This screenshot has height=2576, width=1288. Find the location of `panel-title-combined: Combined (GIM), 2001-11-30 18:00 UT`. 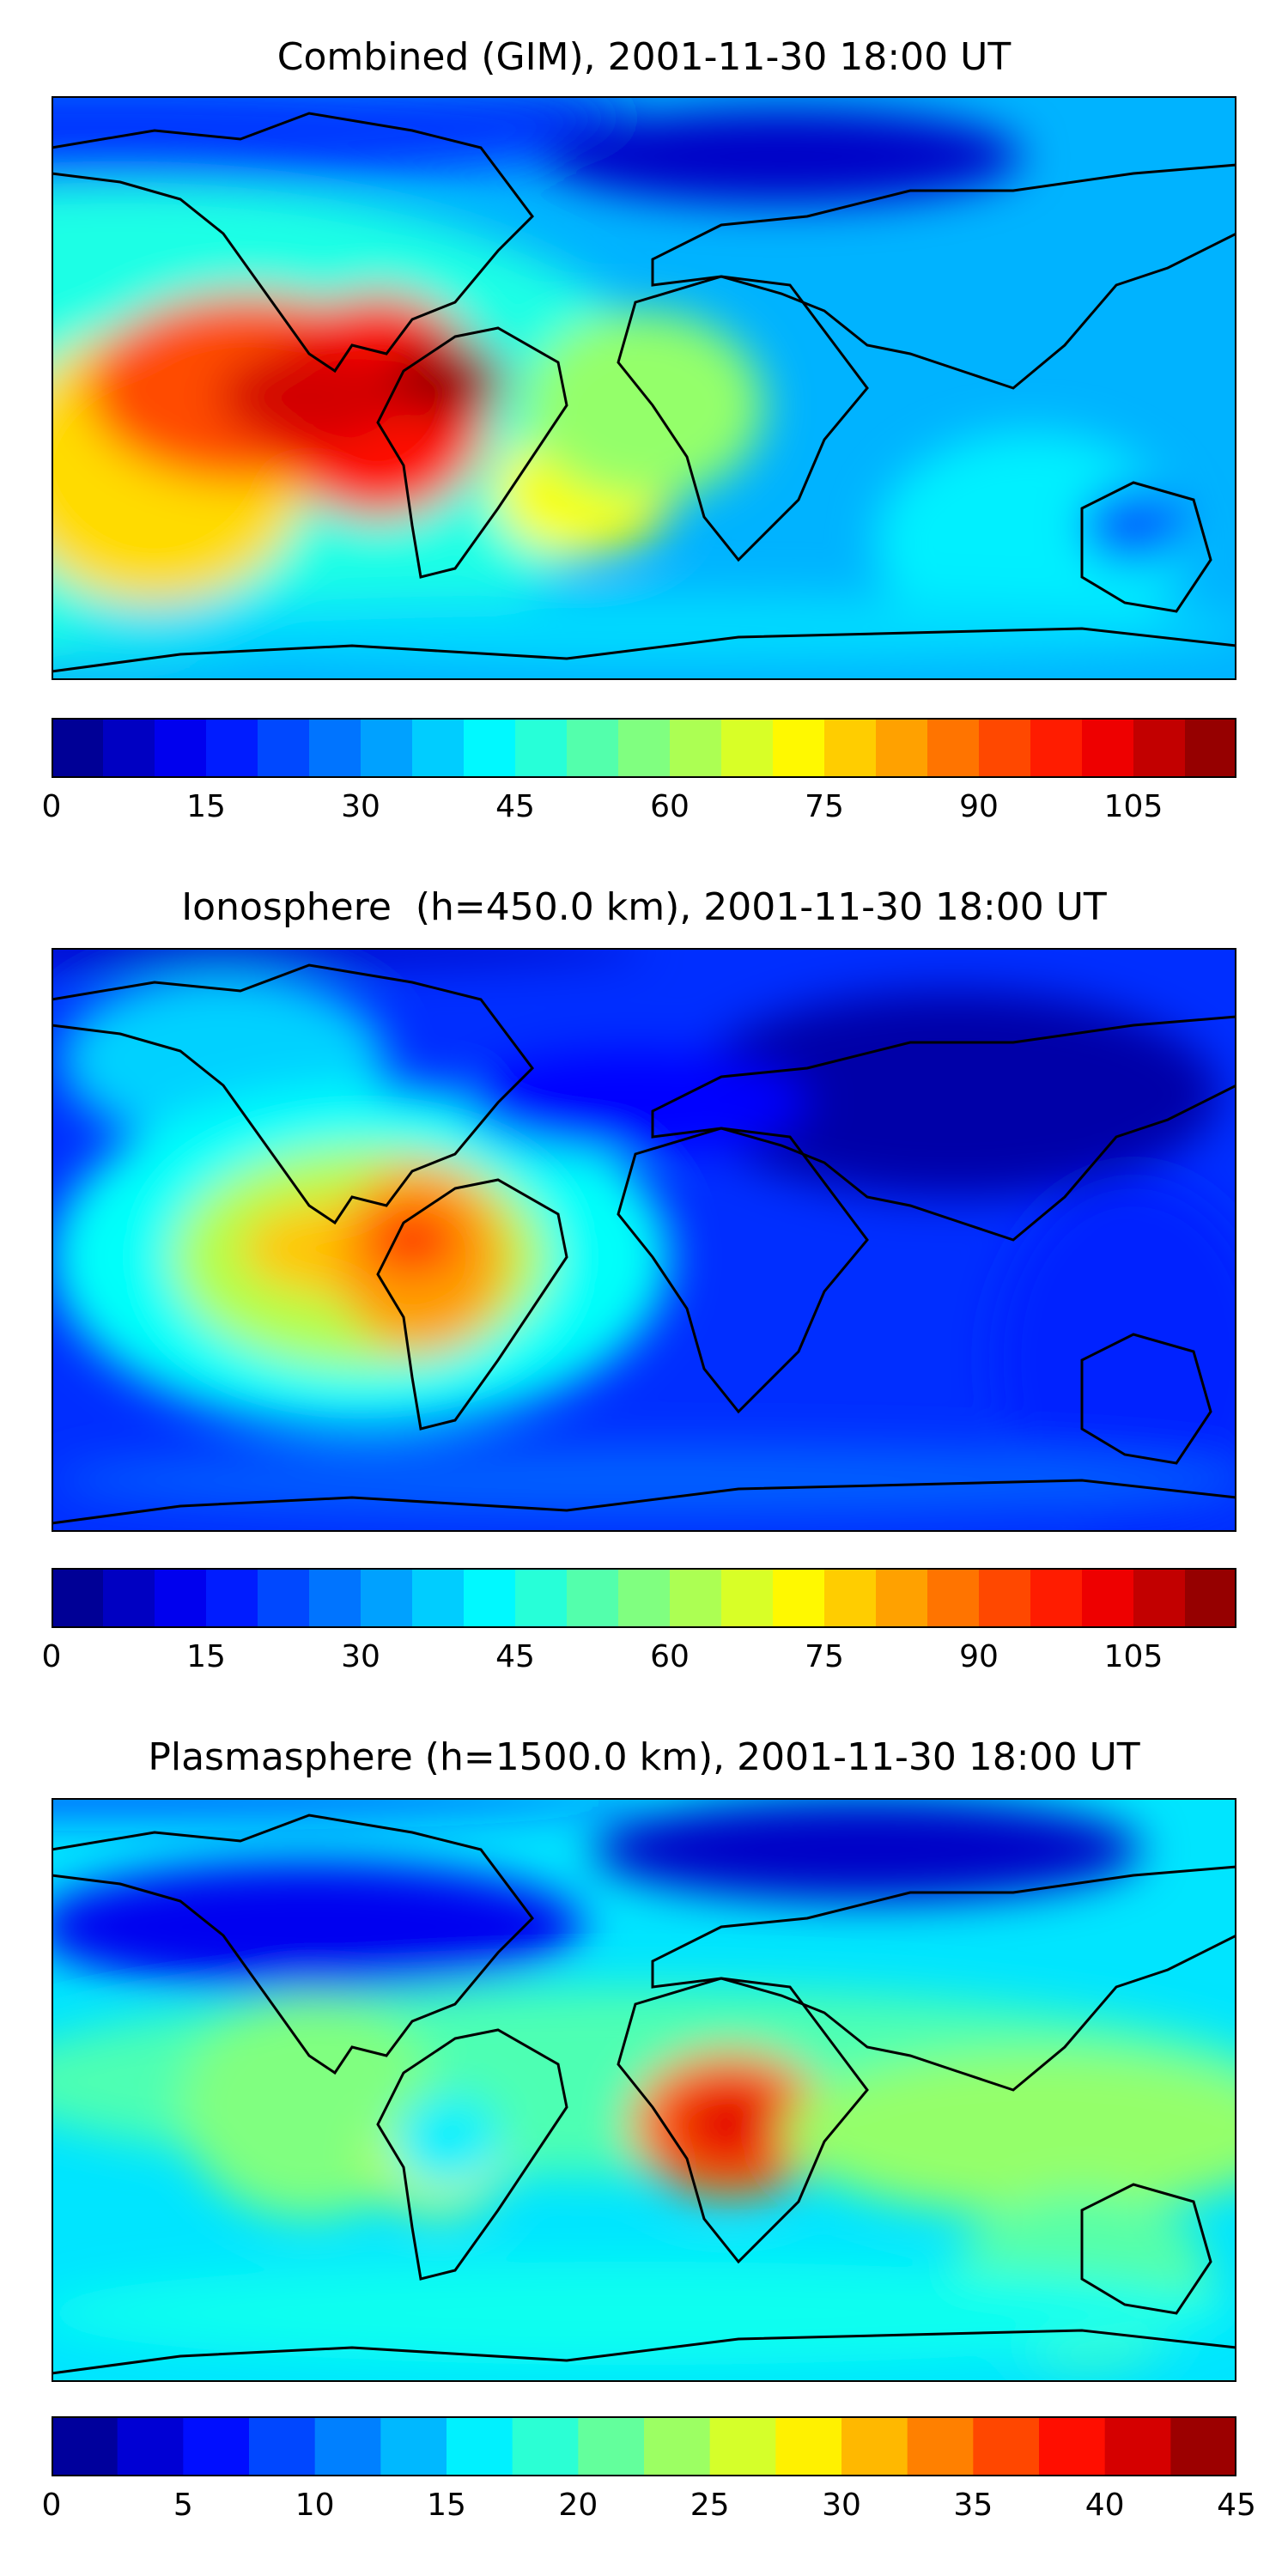

panel-title-combined: Combined (GIM), 2001-11-30 18:00 UT is located at coordinates (644, 57).